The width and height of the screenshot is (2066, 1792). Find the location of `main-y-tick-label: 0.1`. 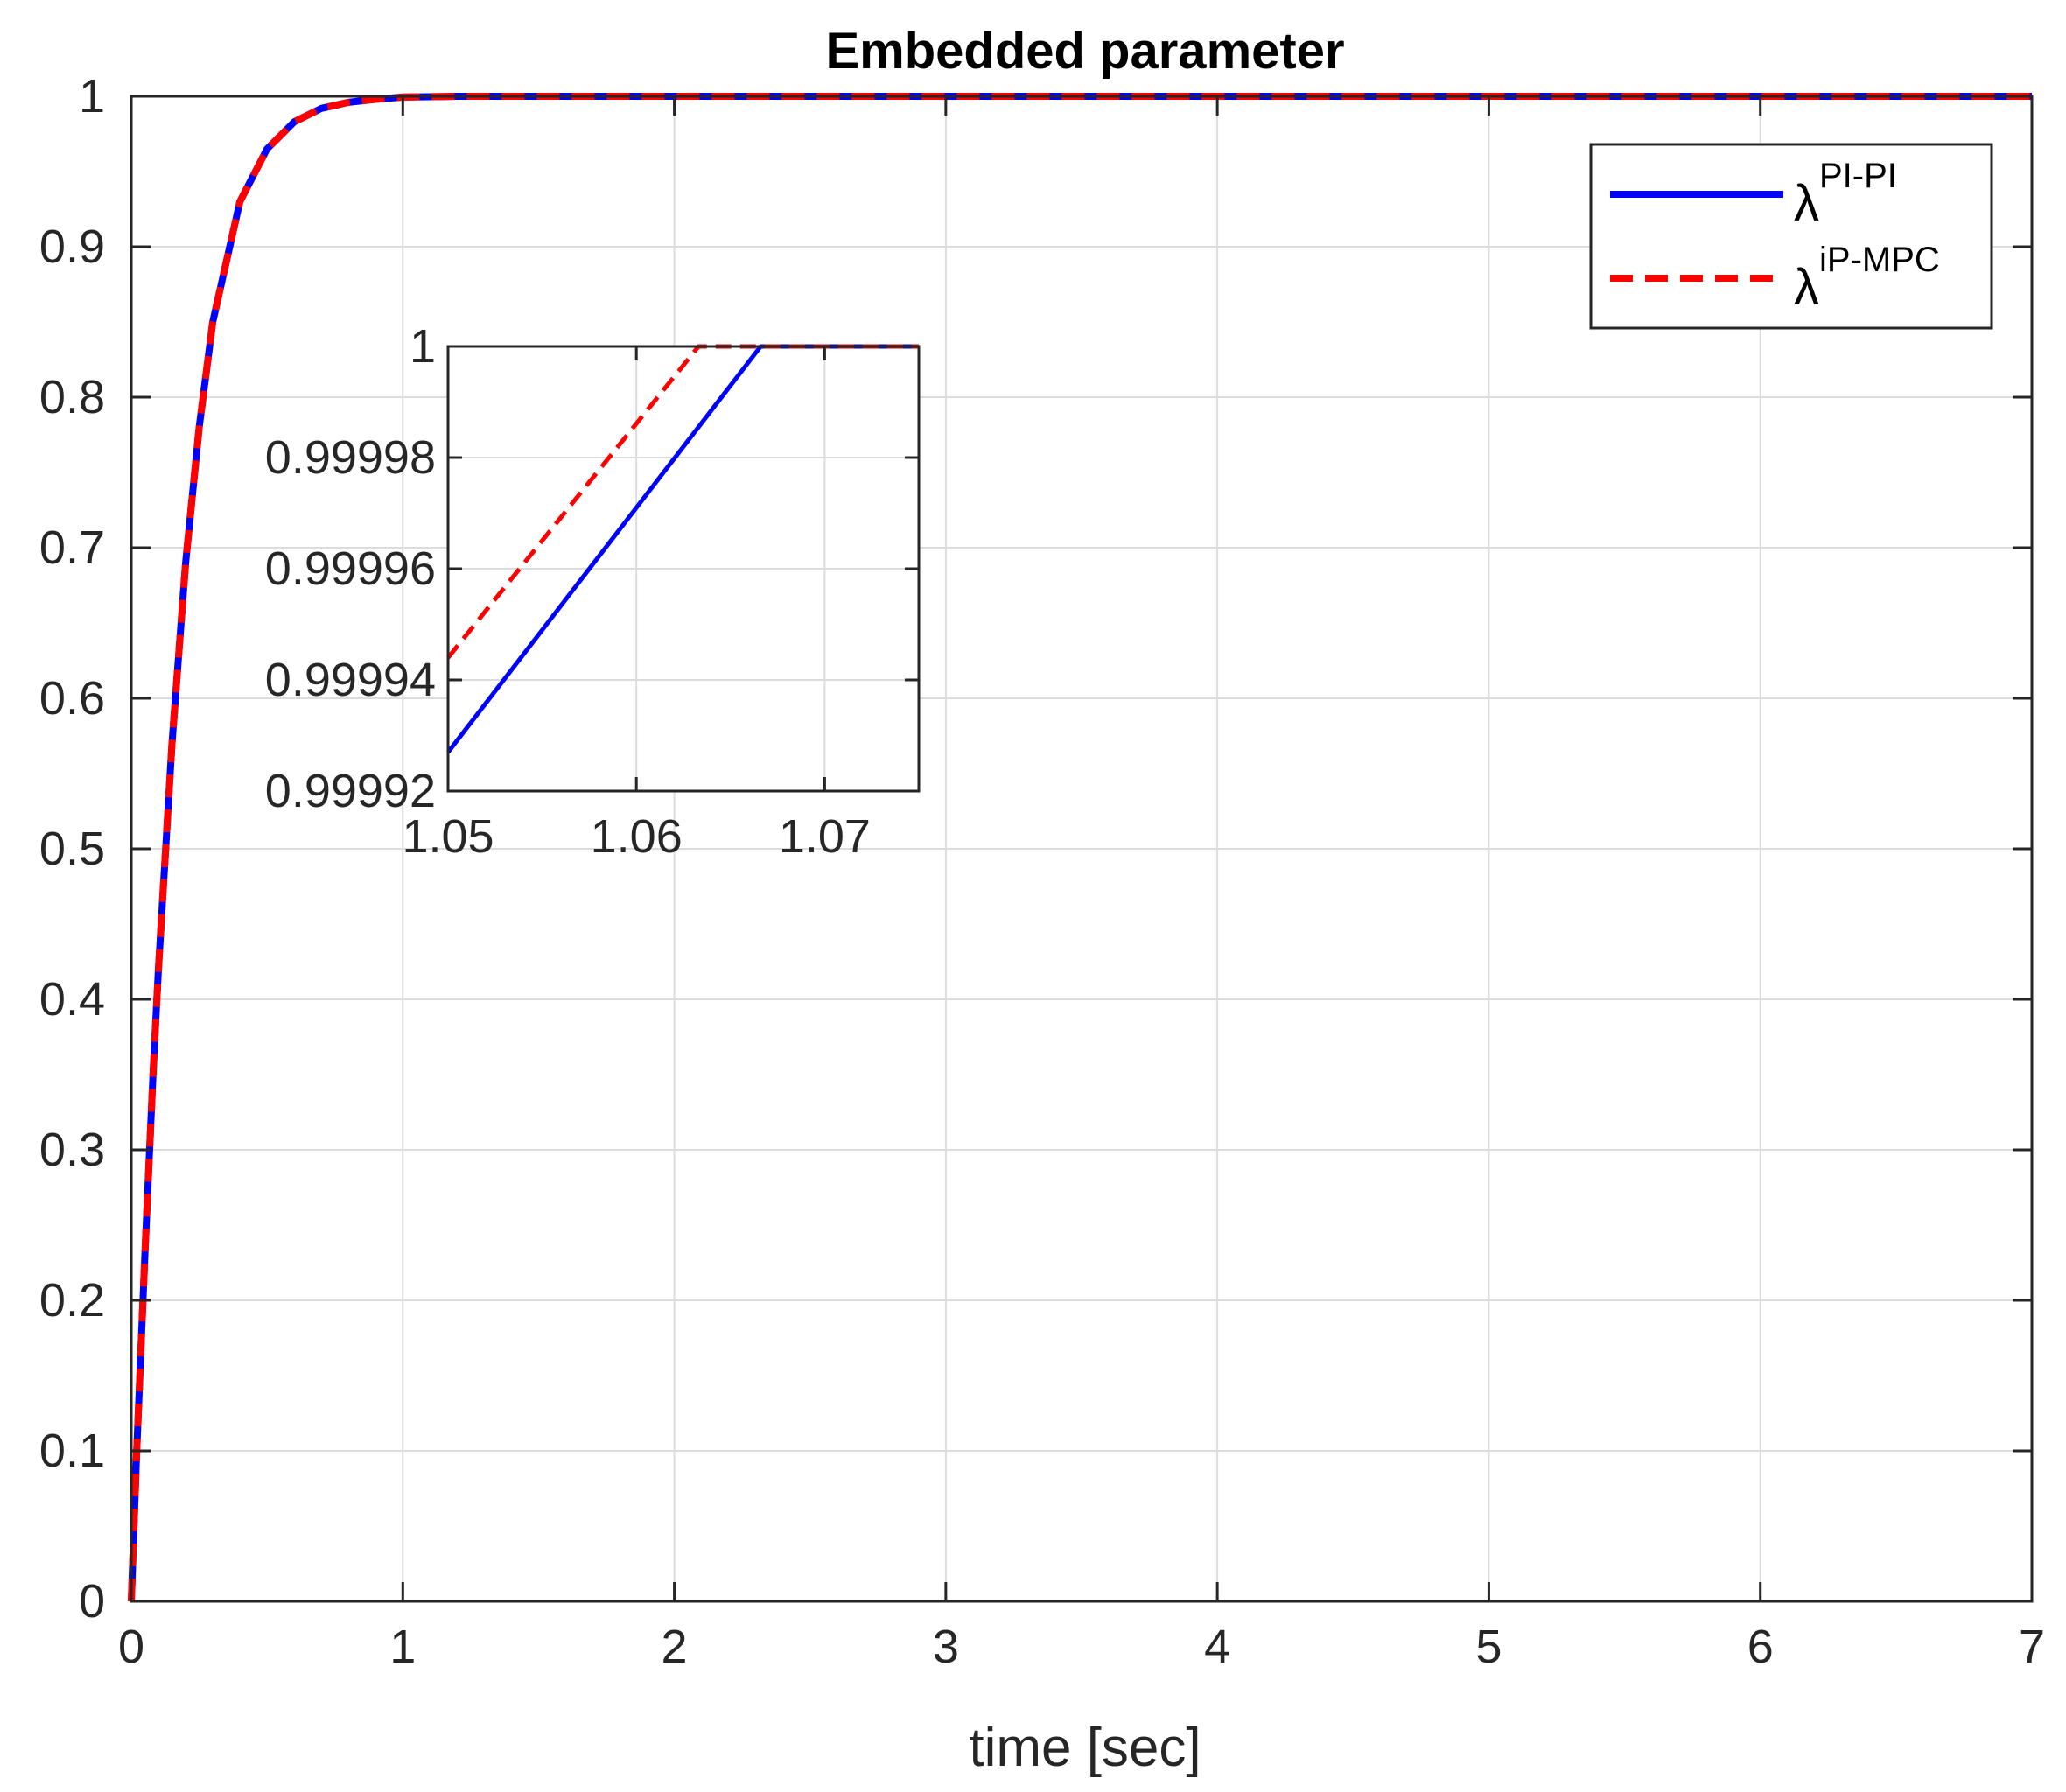

main-y-tick-label: 0.1 is located at coordinates (72, 1450).